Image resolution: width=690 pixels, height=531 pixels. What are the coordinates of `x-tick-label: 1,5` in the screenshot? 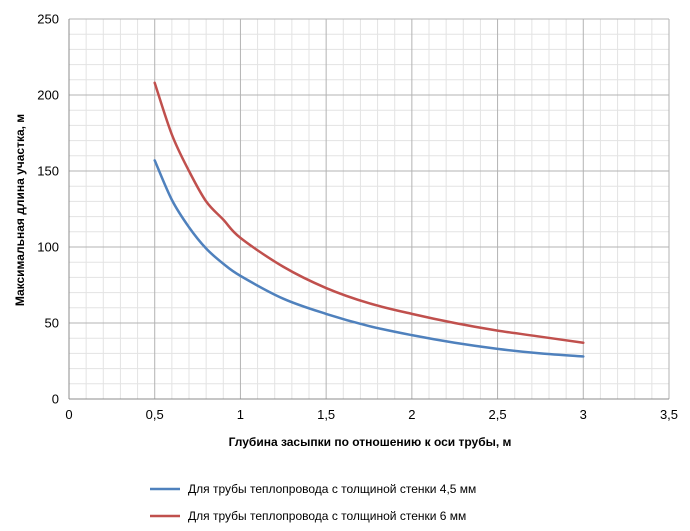 It's located at (326, 414).